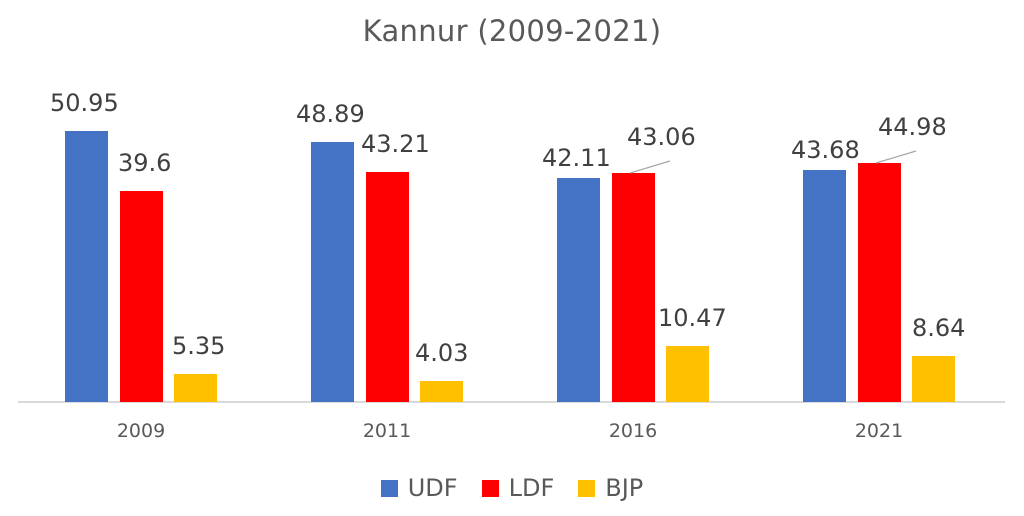  Describe the element at coordinates (825, 150) in the screenshot. I see `value-label-udf-2021: 43.68` at that location.